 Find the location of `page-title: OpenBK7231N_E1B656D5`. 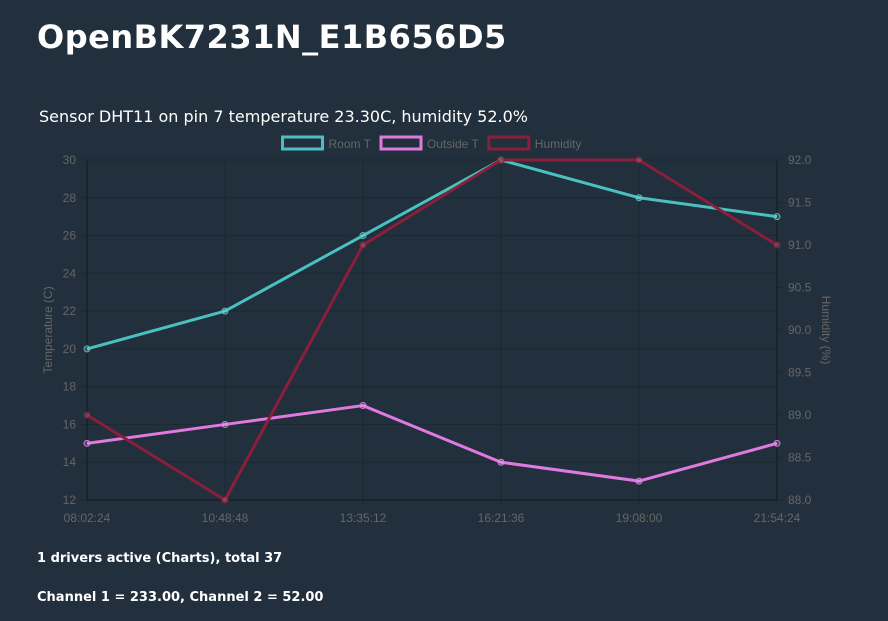

page-title: OpenBK7231N_E1B656D5 is located at coordinates (272, 37).